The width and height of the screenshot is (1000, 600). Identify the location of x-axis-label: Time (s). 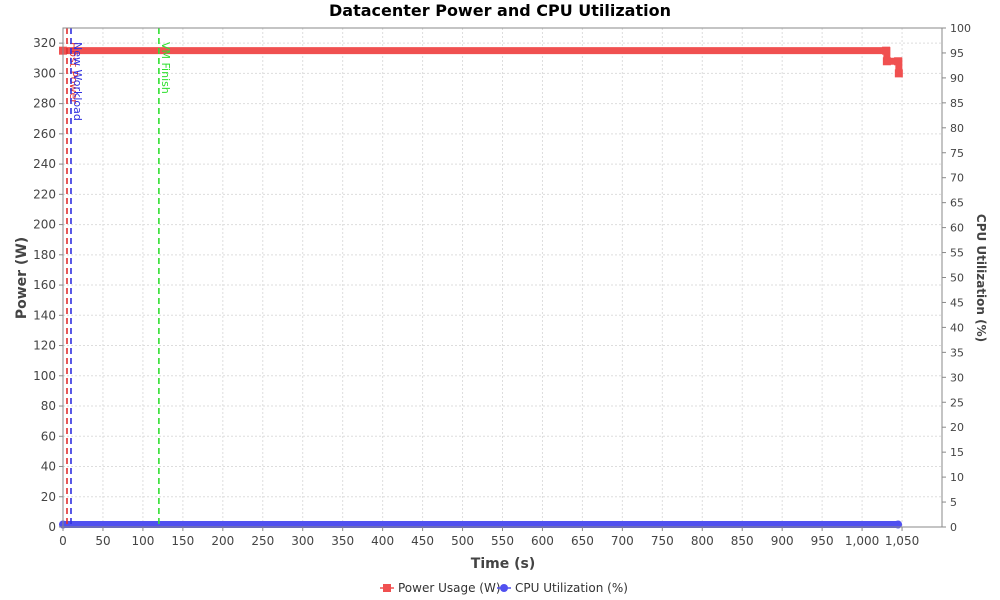
(503, 564).